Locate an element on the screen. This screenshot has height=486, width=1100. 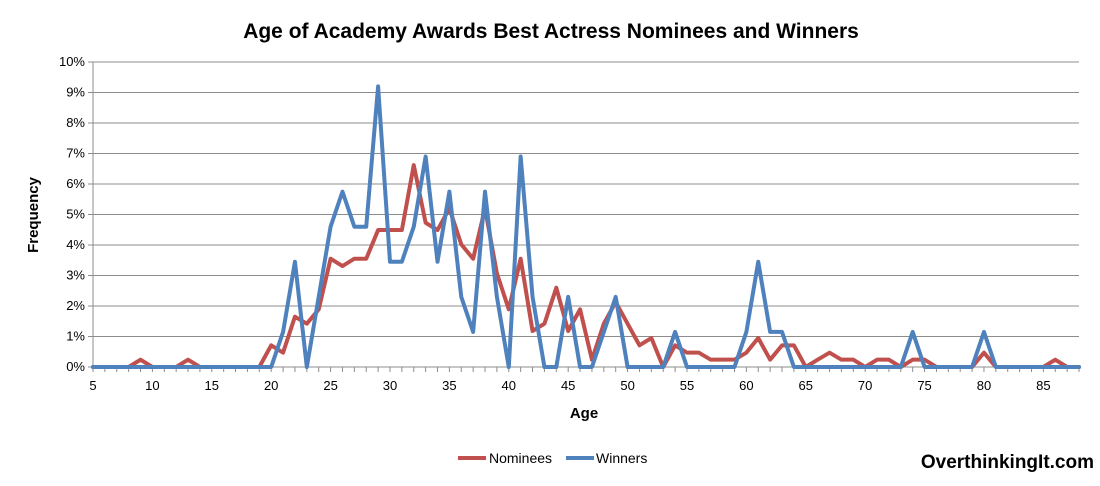
y-tick-label: 6% is located at coordinates (75, 183).